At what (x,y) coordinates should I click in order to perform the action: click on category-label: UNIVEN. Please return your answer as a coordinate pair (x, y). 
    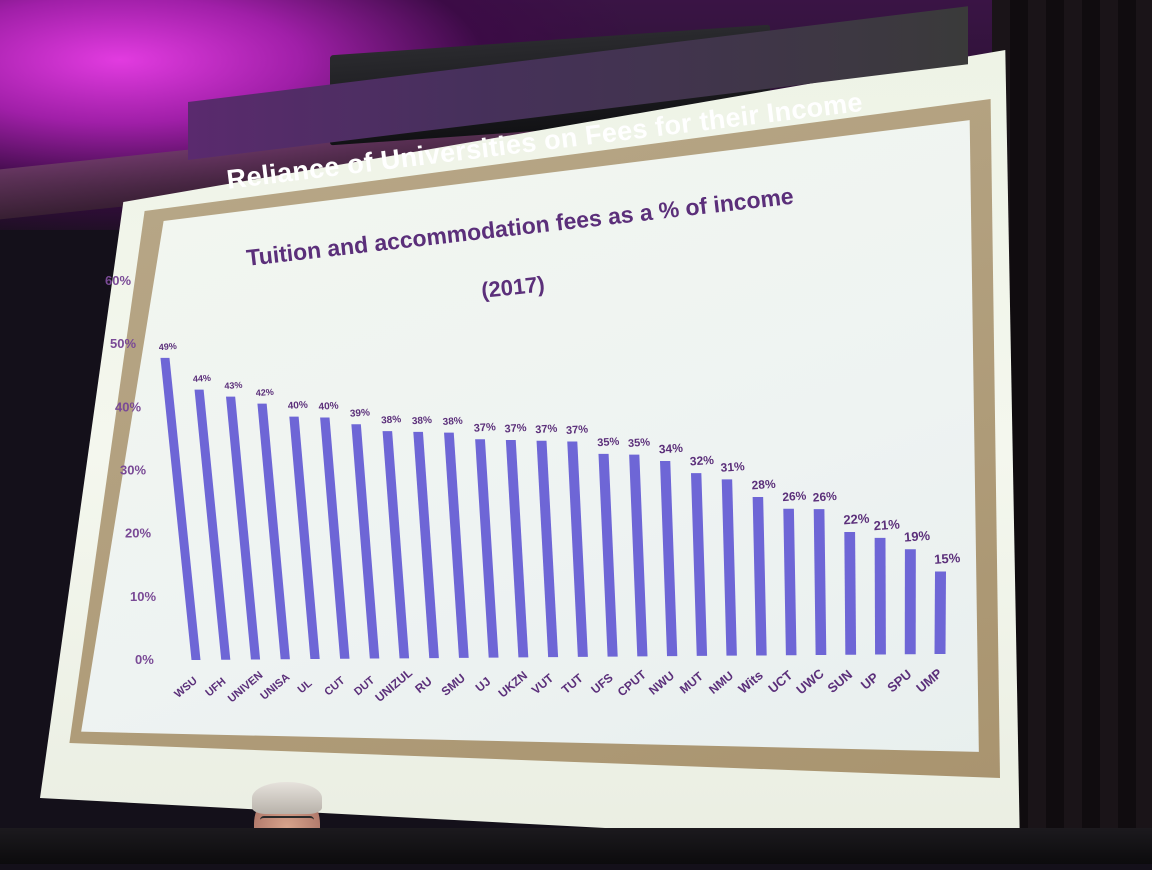
    Looking at the image, I should click on (246, 687).